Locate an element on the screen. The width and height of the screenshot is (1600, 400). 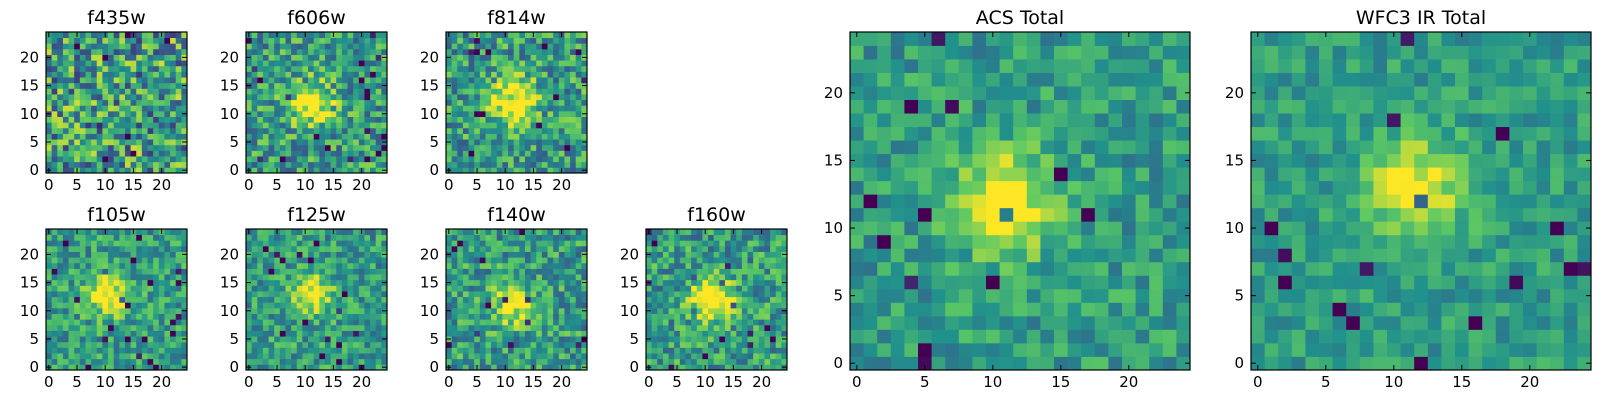
y-tick-label: 0 is located at coordinates (634, 367).